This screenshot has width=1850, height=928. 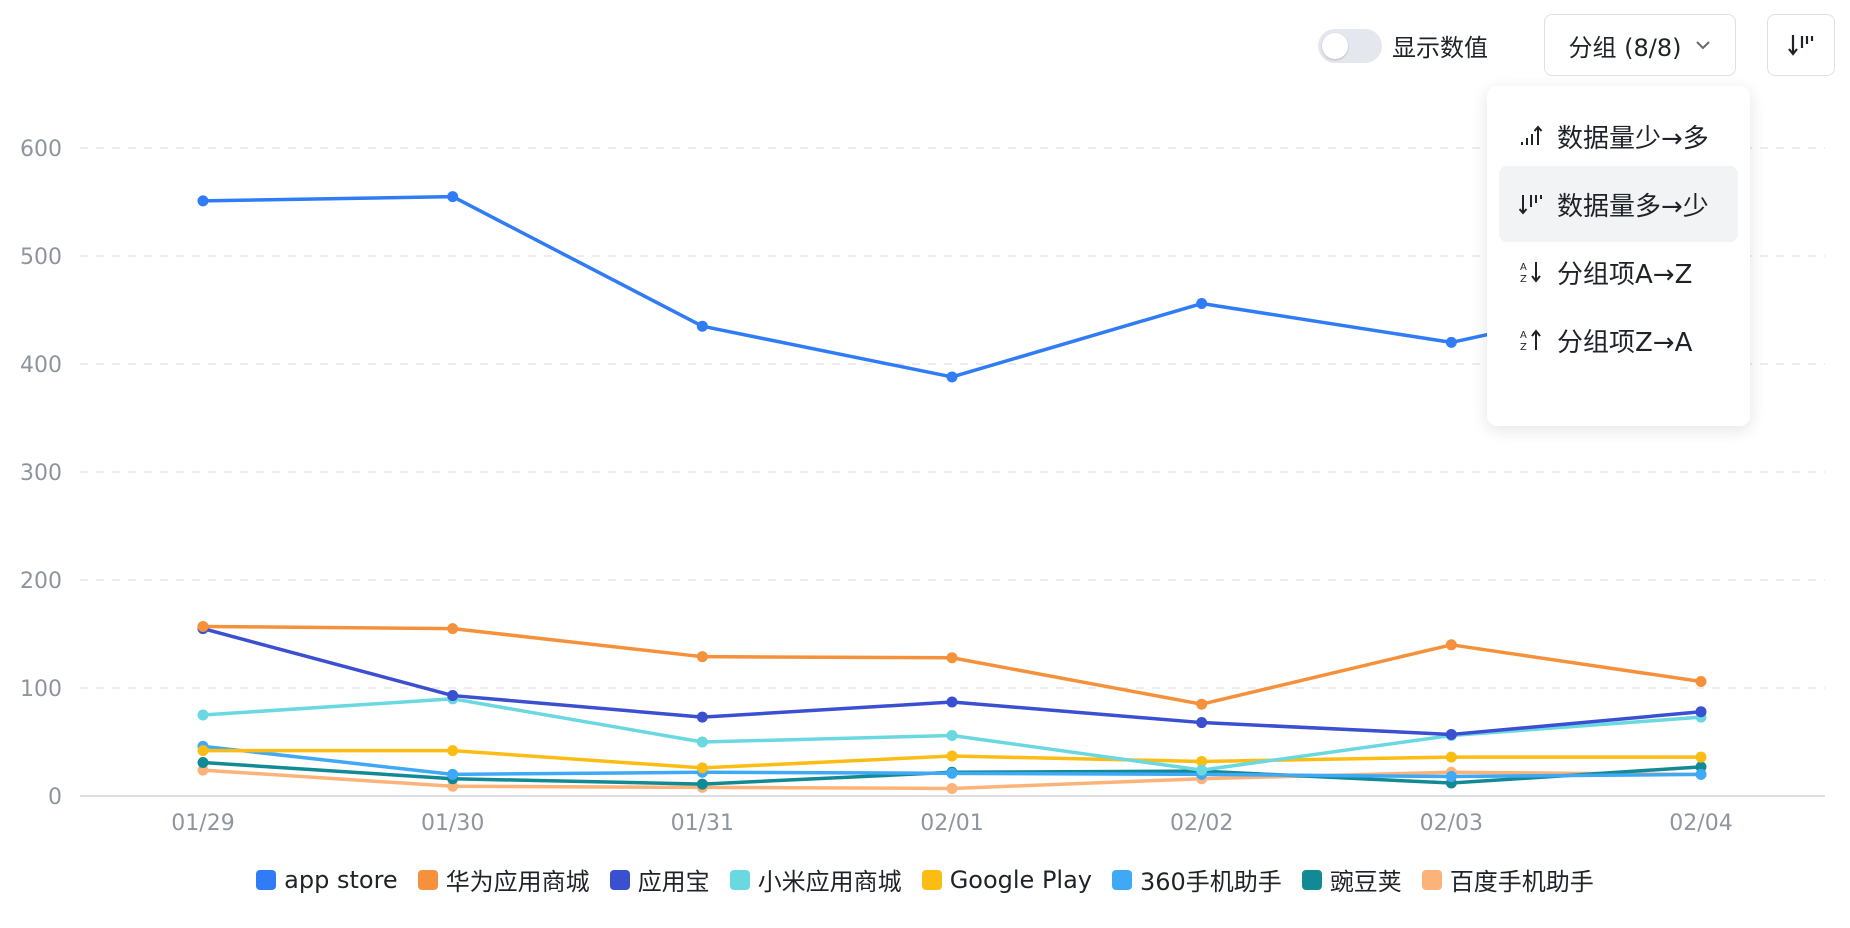 I want to click on chart-toolbar: 显示数值 分组 (8/8), so click(x=1400, y=46).